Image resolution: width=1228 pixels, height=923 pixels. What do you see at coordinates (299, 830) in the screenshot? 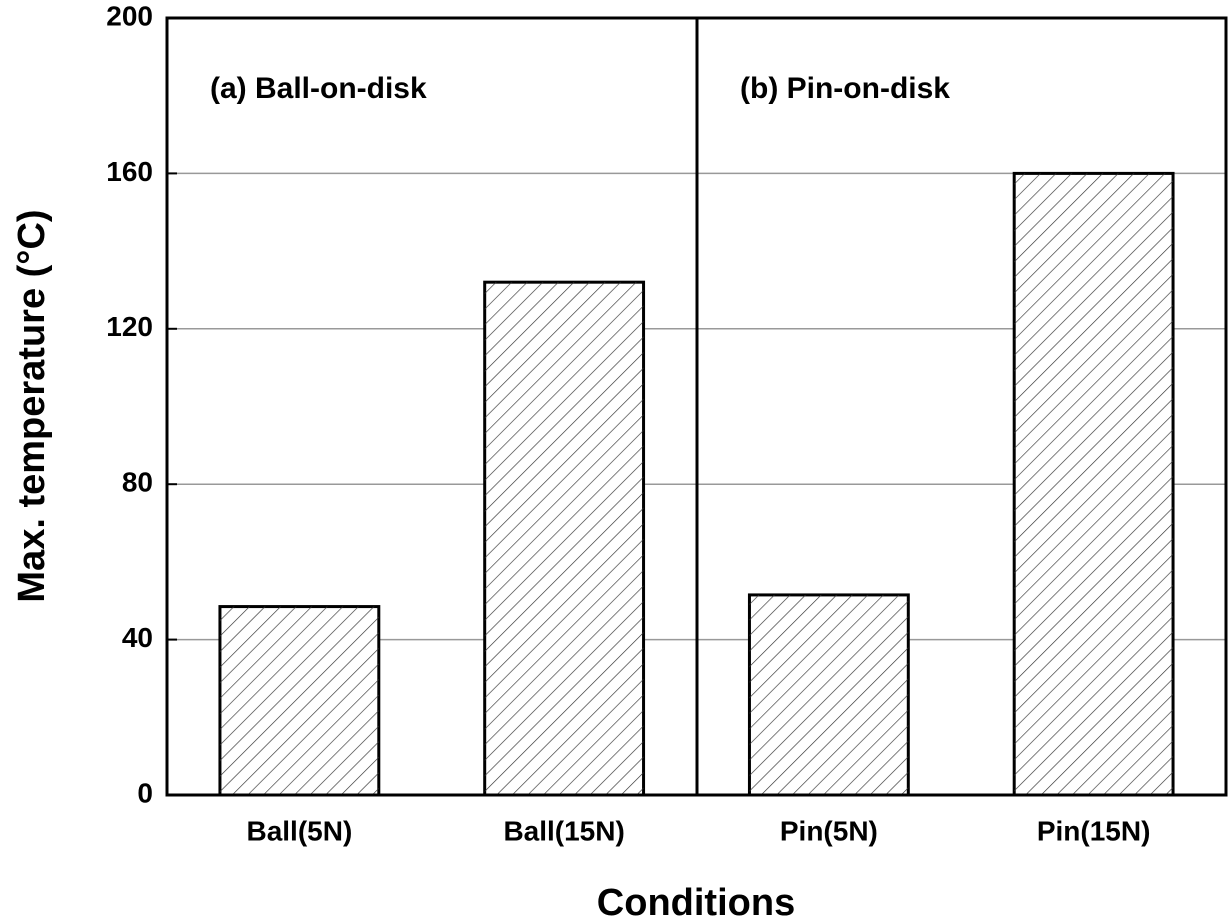
I see `x-tick-label: Ball(5N)` at bounding box center [299, 830].